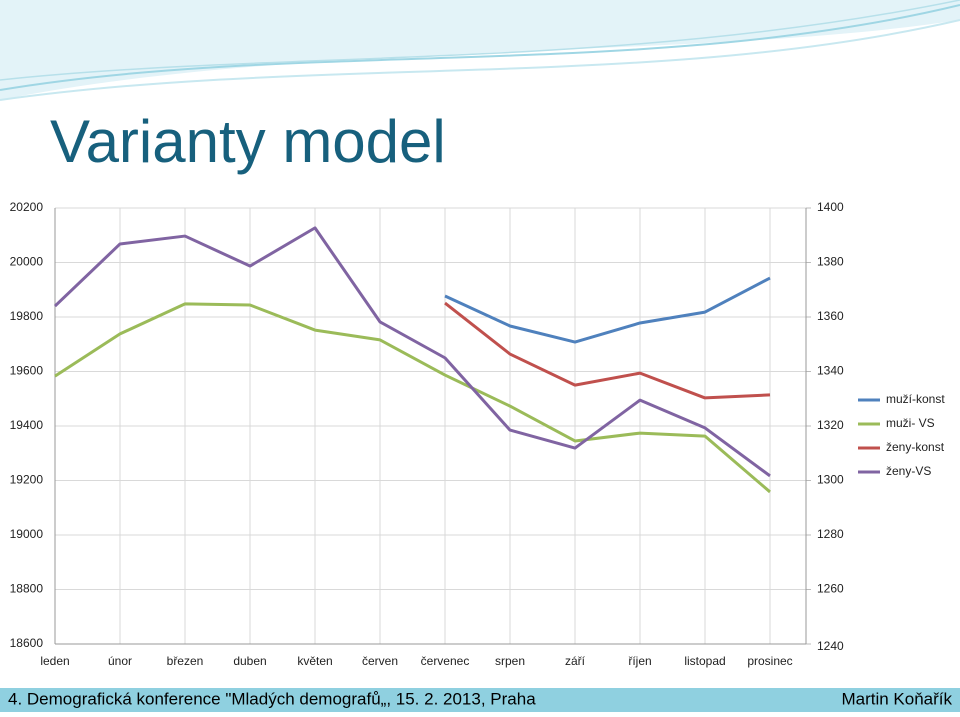 The width and height of the screenshot is (960, 717). I want to click on y2-tick-label: 1280, so click(830, 534).